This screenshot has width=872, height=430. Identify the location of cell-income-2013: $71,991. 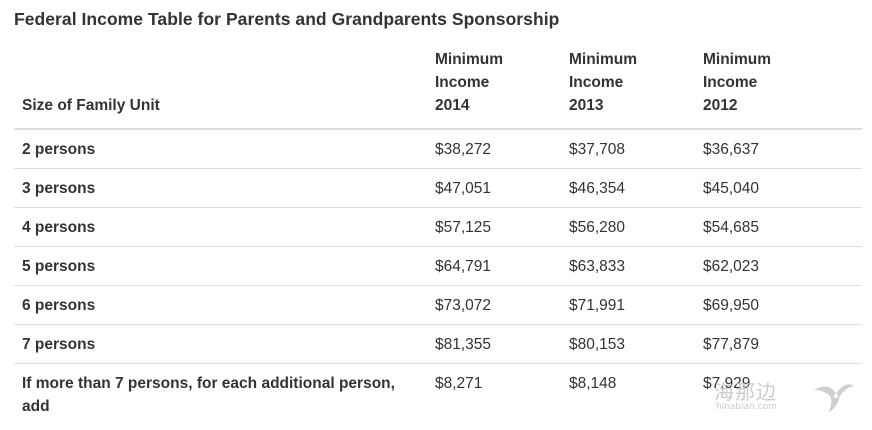
(628, 304).